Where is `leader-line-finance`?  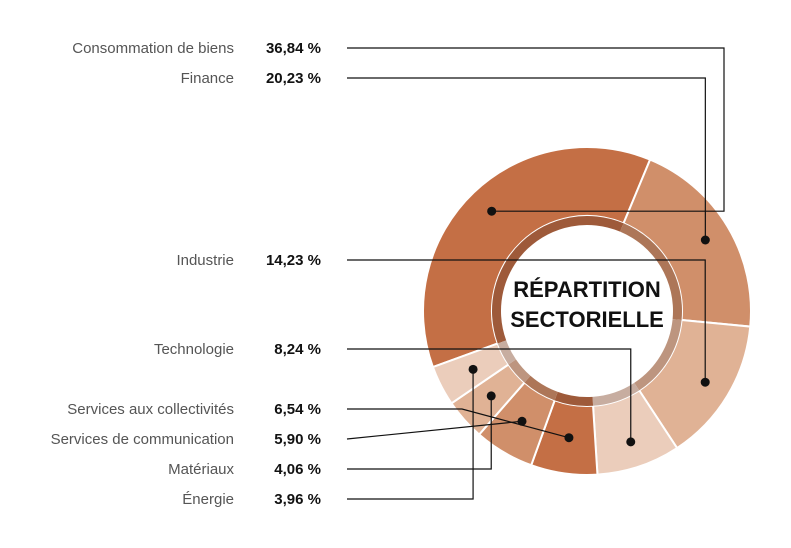
leader-line-finance is located at coordinates (526, 159).